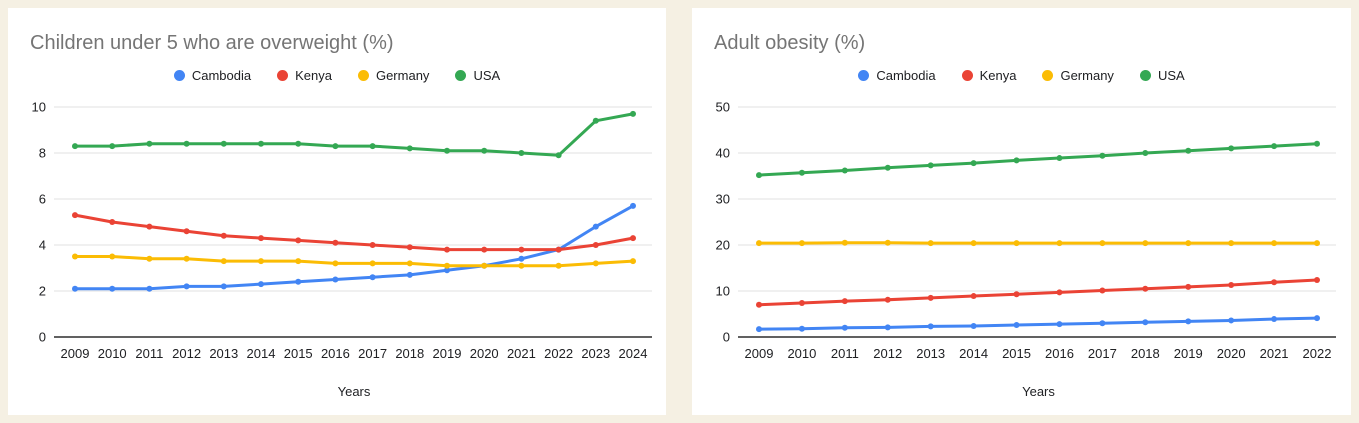  Describe the element at coordinates (42, 245) in the screenshot. I see `svg-text: 4` at that location.